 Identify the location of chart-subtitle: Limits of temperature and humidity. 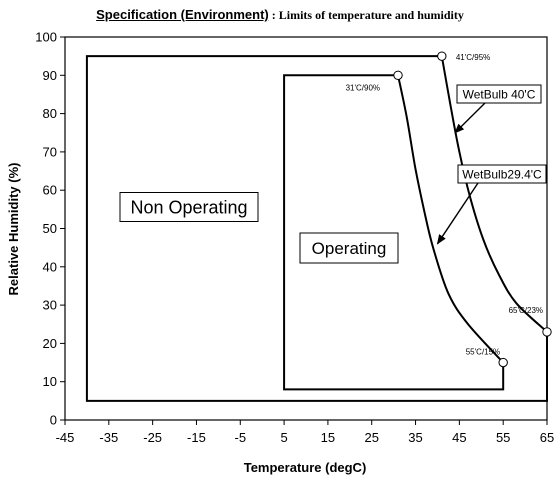
(371, 15).